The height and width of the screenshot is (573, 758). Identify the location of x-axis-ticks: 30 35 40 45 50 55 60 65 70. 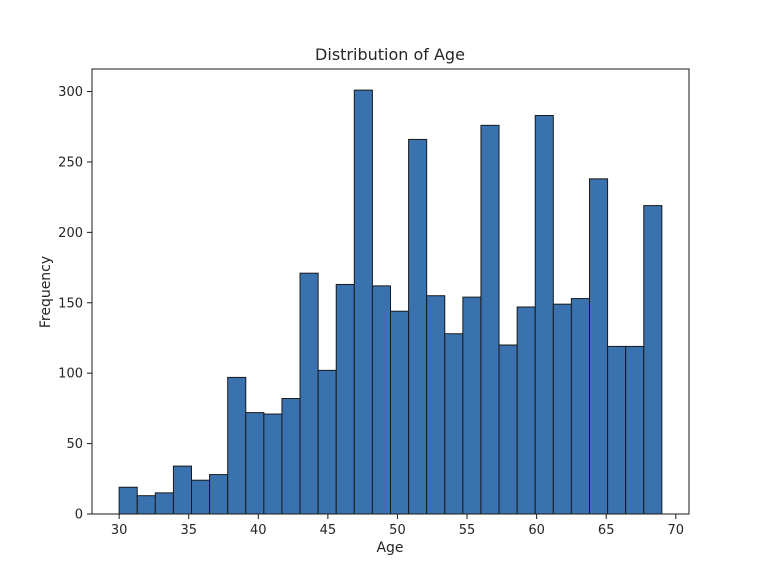
(397, 526).